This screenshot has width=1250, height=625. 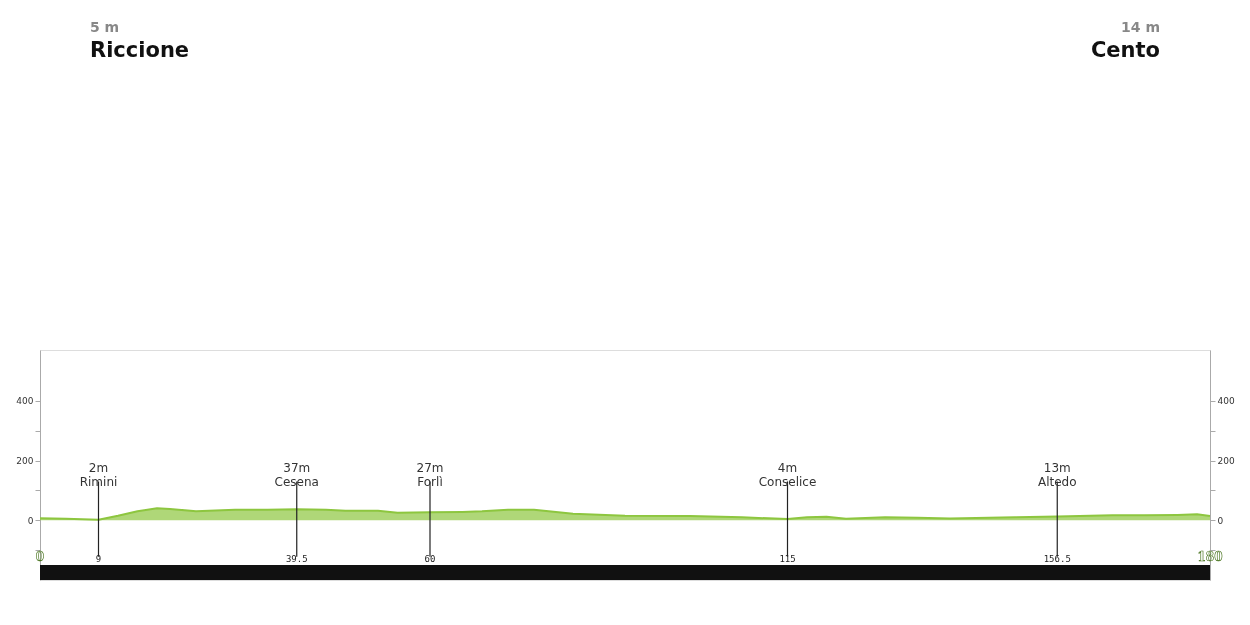 What do you see at coordinates (1140, 27) in the screenshot?
I see `text: 14 m` at bounding box center [1140, 27].